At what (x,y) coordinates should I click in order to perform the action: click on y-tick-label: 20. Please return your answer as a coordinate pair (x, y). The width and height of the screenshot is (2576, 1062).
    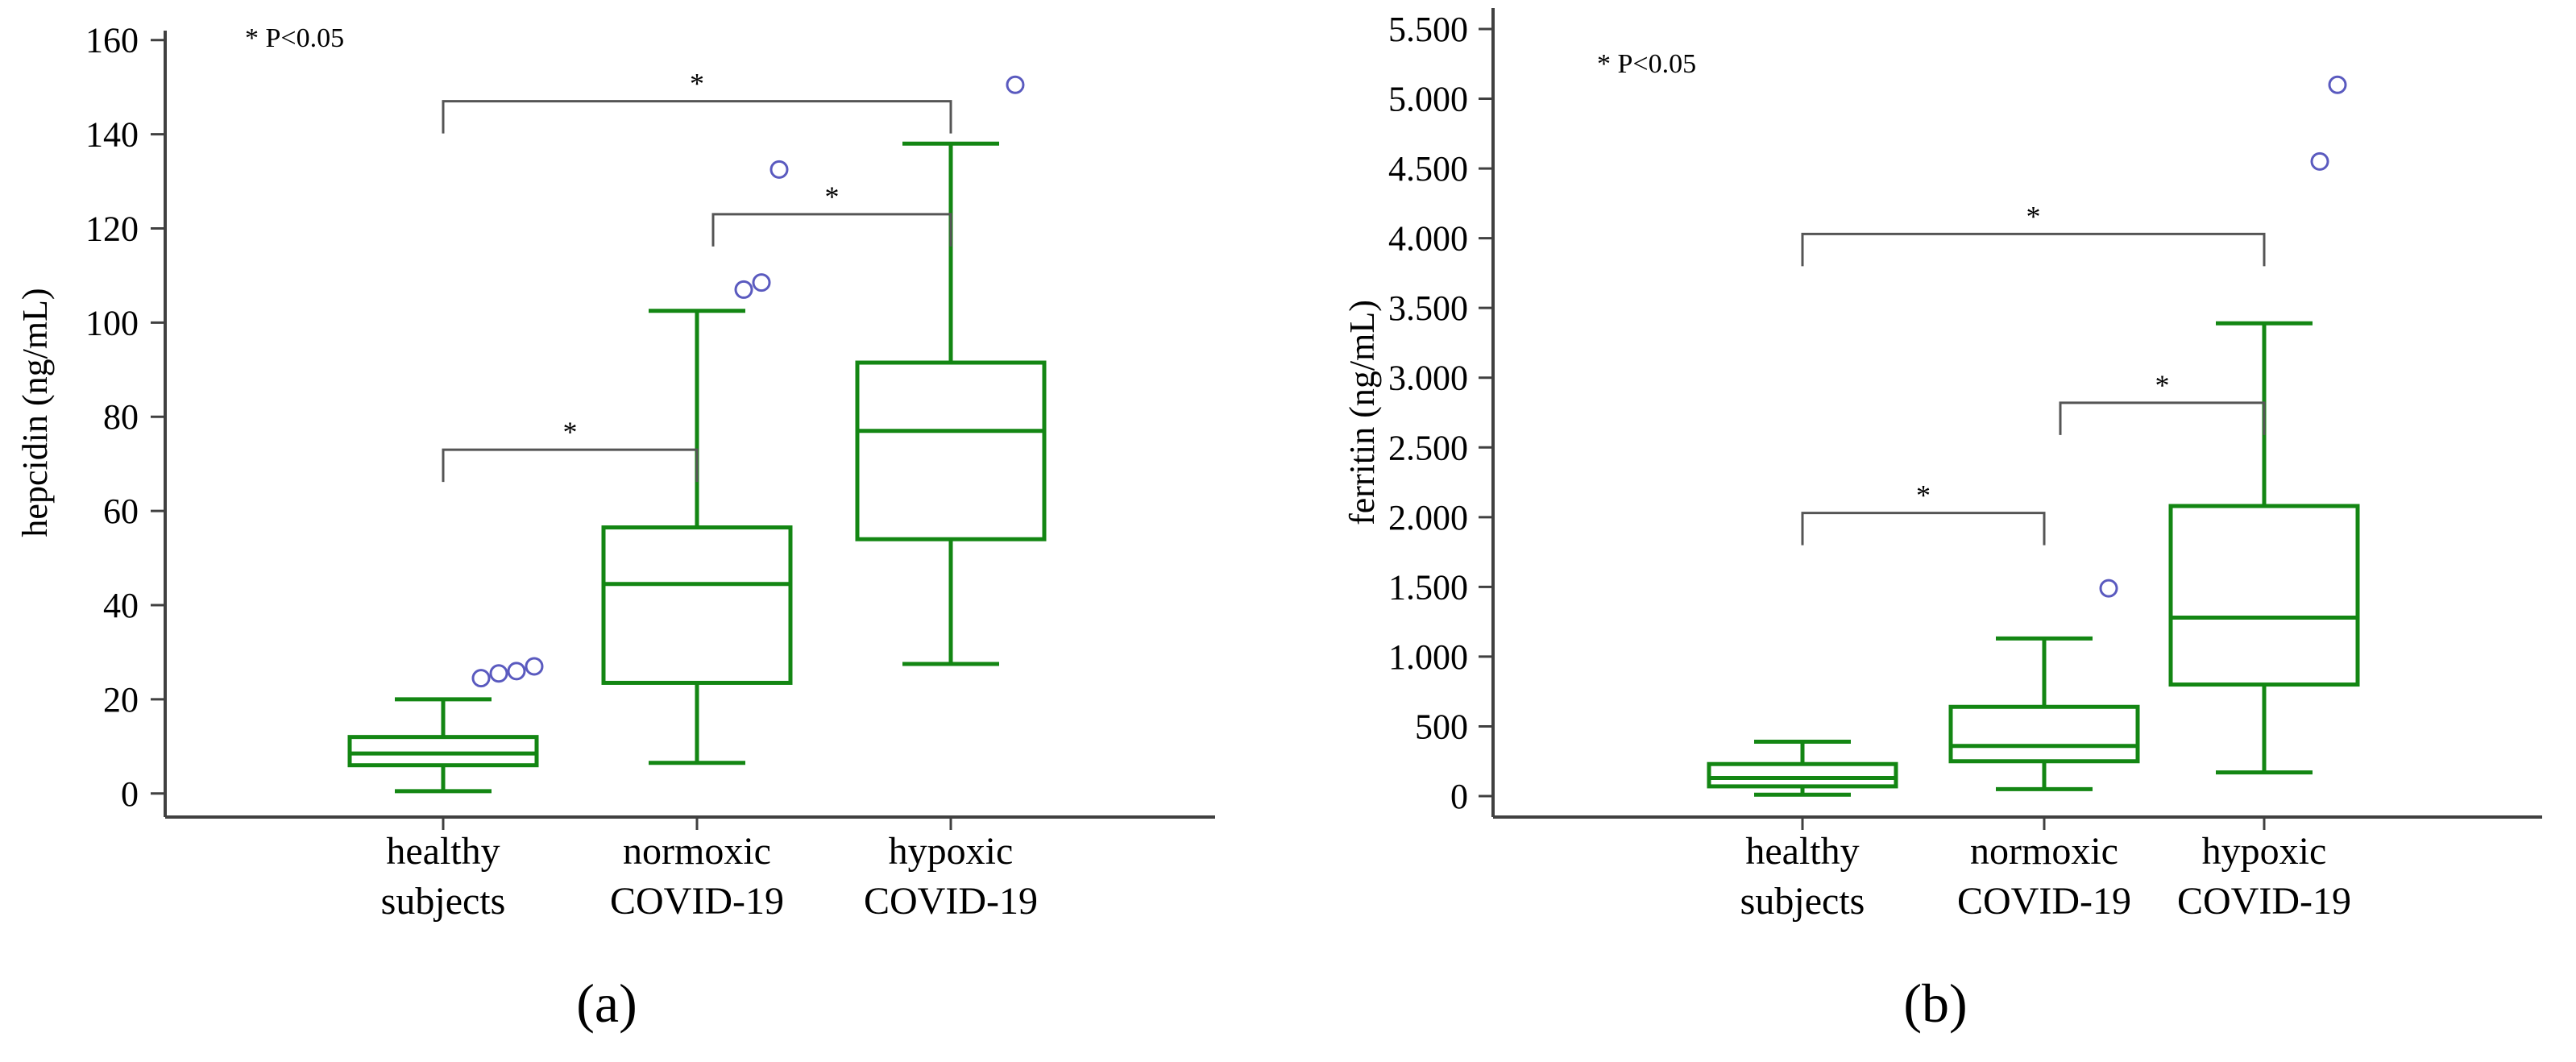
    Looking at the image, I should click on (121, 700).